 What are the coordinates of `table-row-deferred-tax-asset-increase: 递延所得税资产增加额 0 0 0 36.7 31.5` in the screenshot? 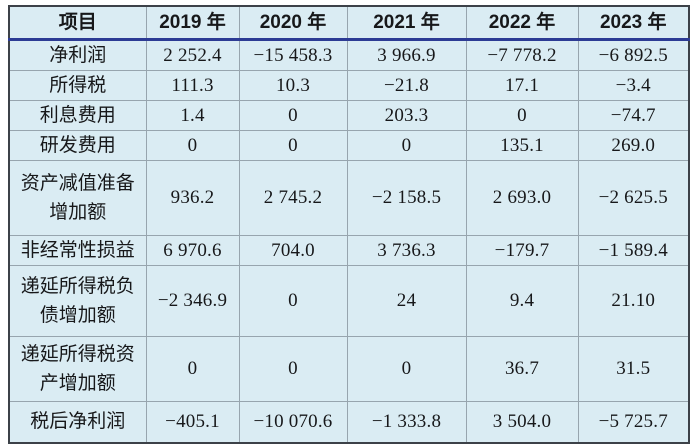 It's located at (349, 368).